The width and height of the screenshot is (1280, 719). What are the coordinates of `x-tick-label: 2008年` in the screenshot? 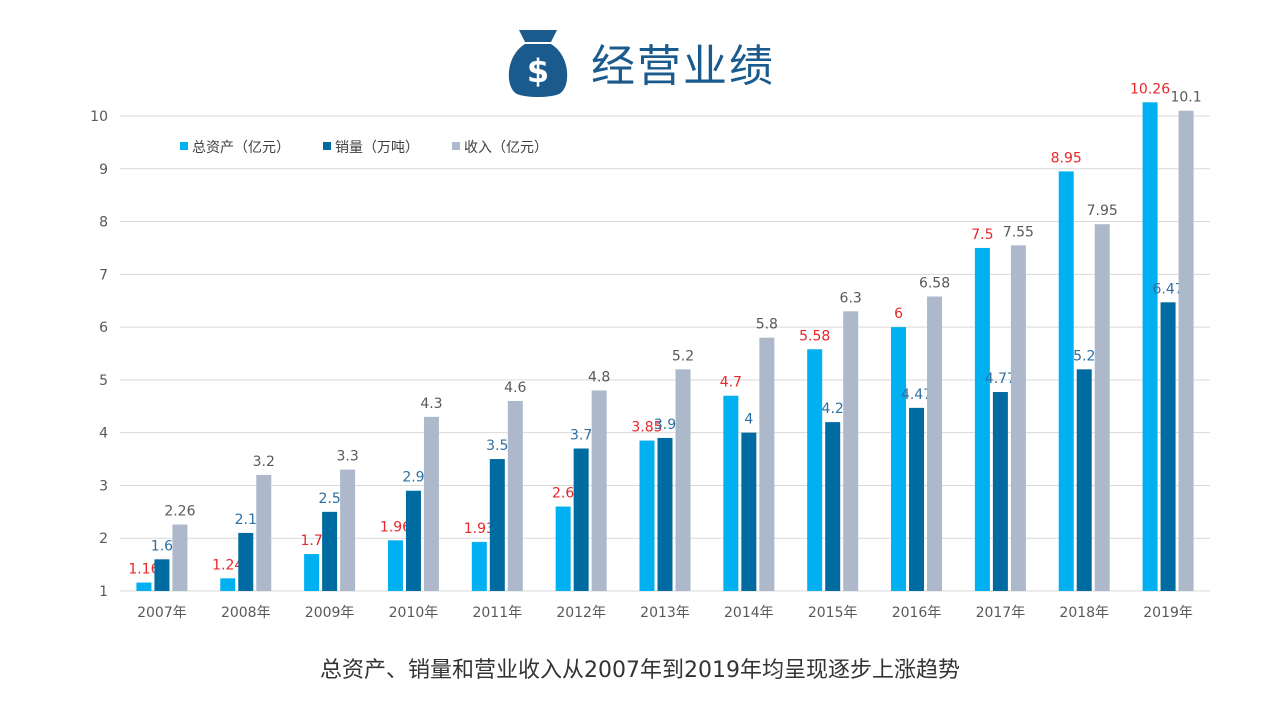 It's located at (246, 613).